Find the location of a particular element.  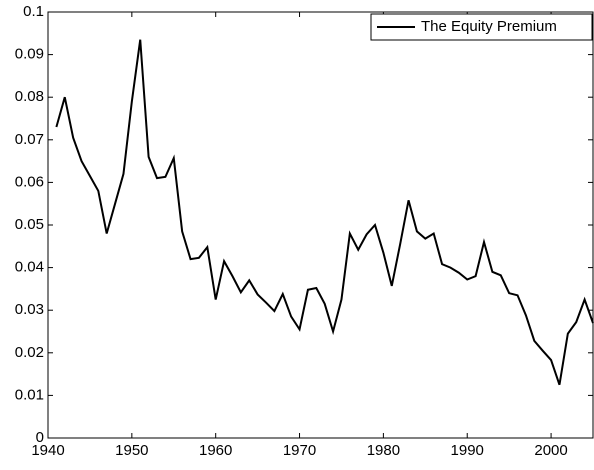

y-tick-label: 0.09 is located at coordinates (29, 54).